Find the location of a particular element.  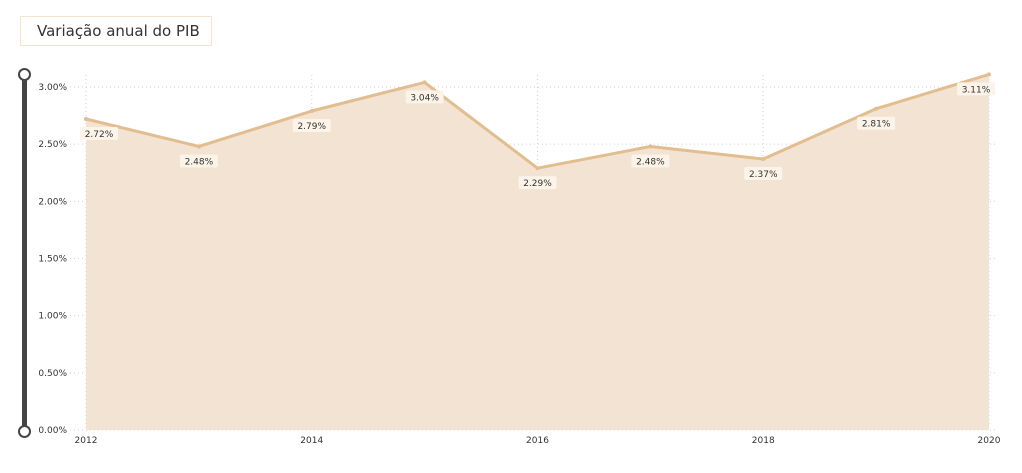

y-tick-label: 1.50% is located at coordinates (52, 260).